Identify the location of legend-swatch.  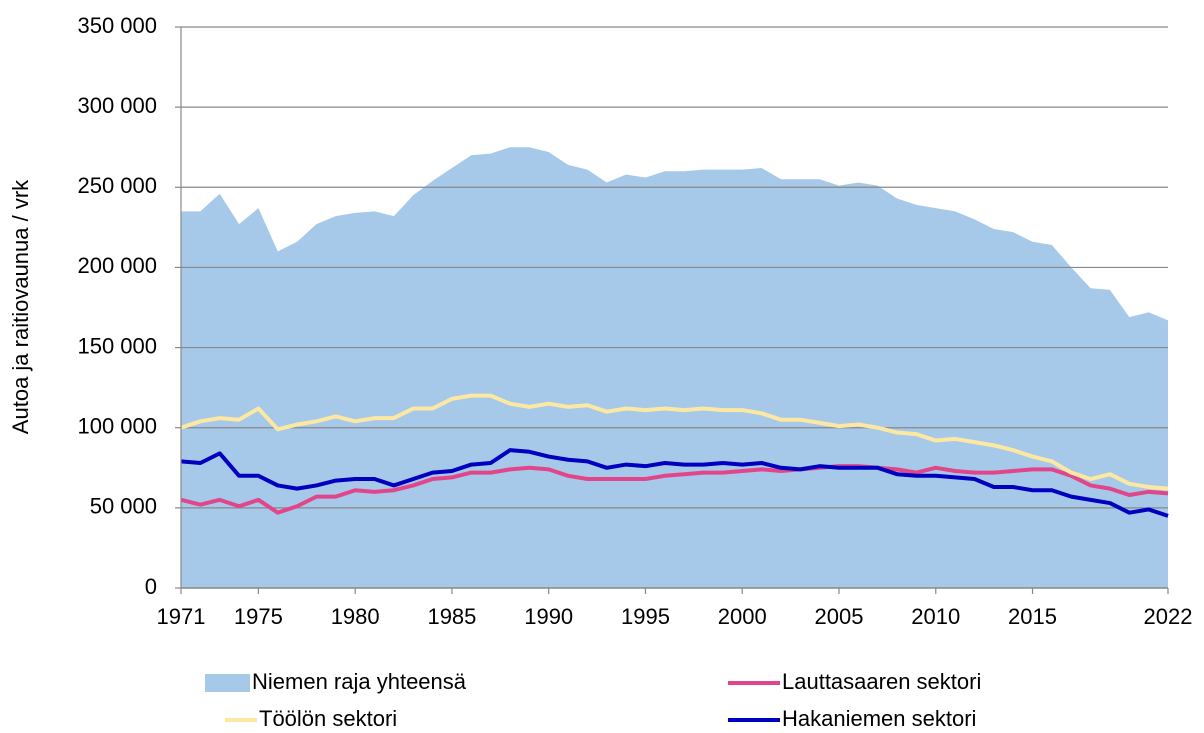
(227, 683).